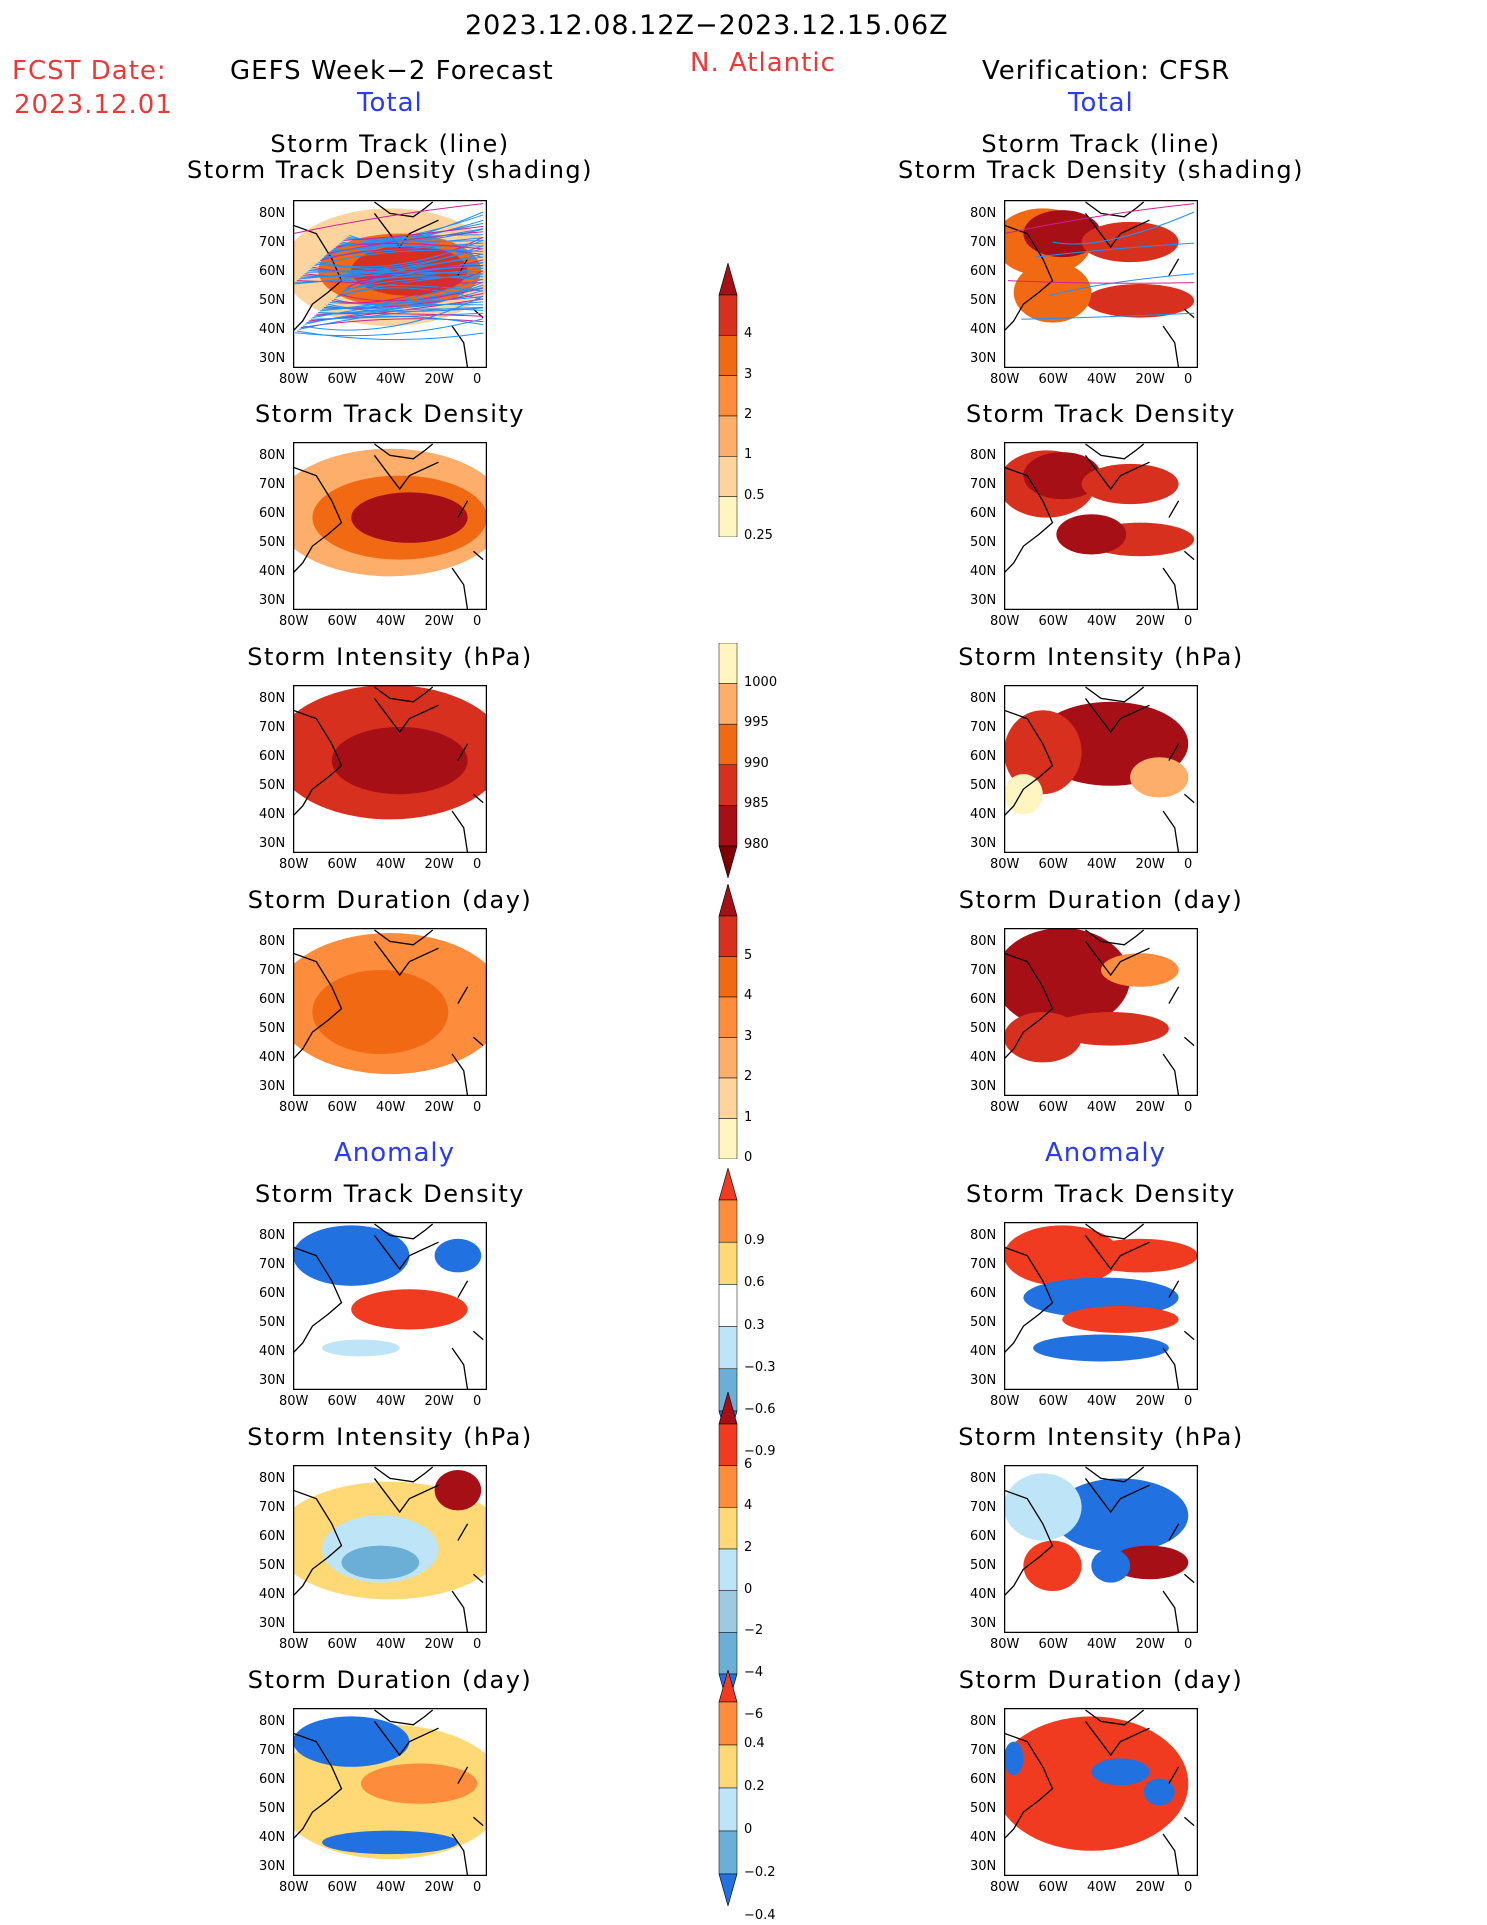 Image resolution: width=1487 pixels, height=1925 pixels. What do you see at coordinates (758, 535) in the screenshot?
I see `colorbar-label: 0.25` at bounding box center [758, 535].